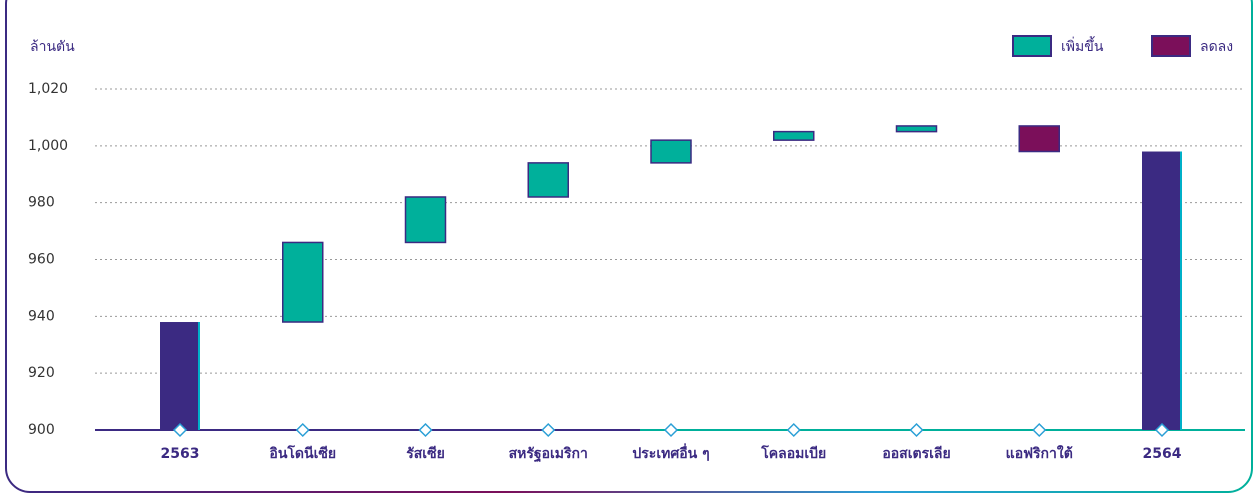 This screenshot has width=1258, height=498. Describe the element at coordinates (1039, 139) in the screenshot. I see `decrease-bar` at that location.